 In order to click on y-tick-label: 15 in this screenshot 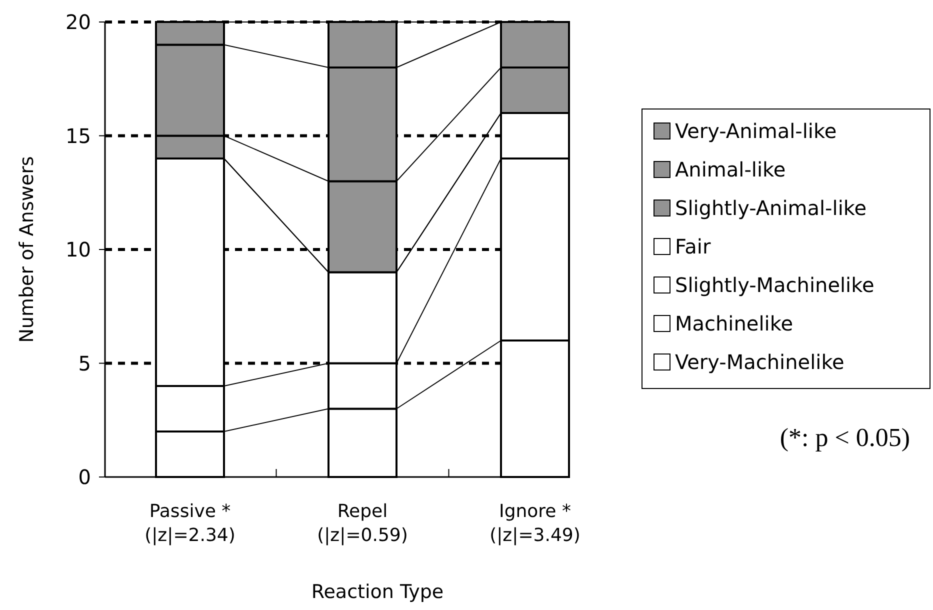, I will do `click(78, 136)`.